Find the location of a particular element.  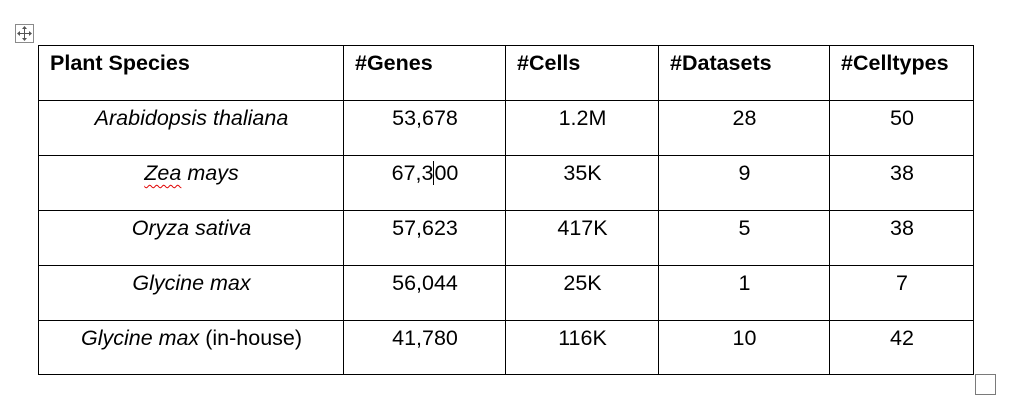

header-genes: #Genes is located at coordinates (424, 73).